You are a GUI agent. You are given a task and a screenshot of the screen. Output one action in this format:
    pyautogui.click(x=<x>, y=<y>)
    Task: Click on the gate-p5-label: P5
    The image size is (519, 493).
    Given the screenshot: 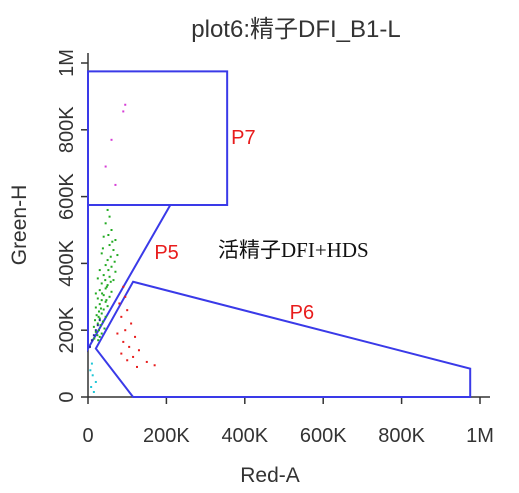 What is the action you would take?
    pyautogui.click(x=166, y=253)
    